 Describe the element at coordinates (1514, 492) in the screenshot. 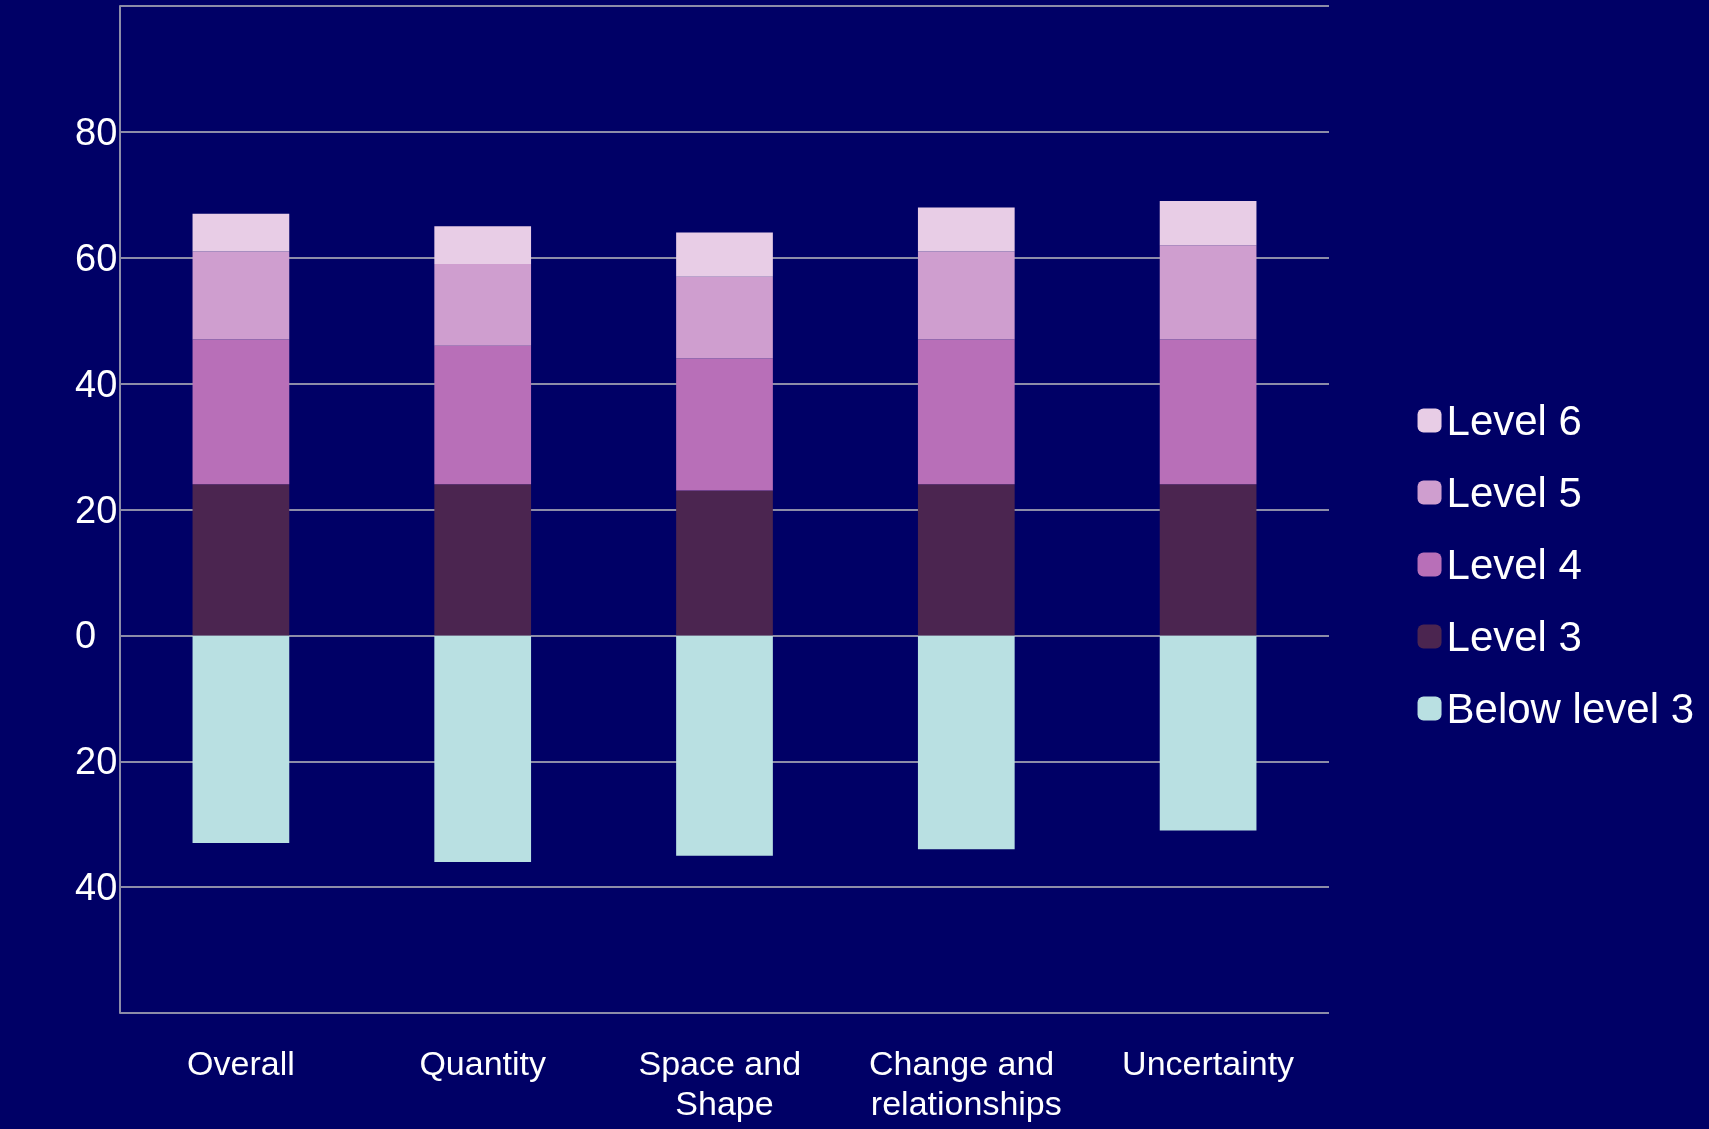

I see `legend-label: Level 5` at that location.